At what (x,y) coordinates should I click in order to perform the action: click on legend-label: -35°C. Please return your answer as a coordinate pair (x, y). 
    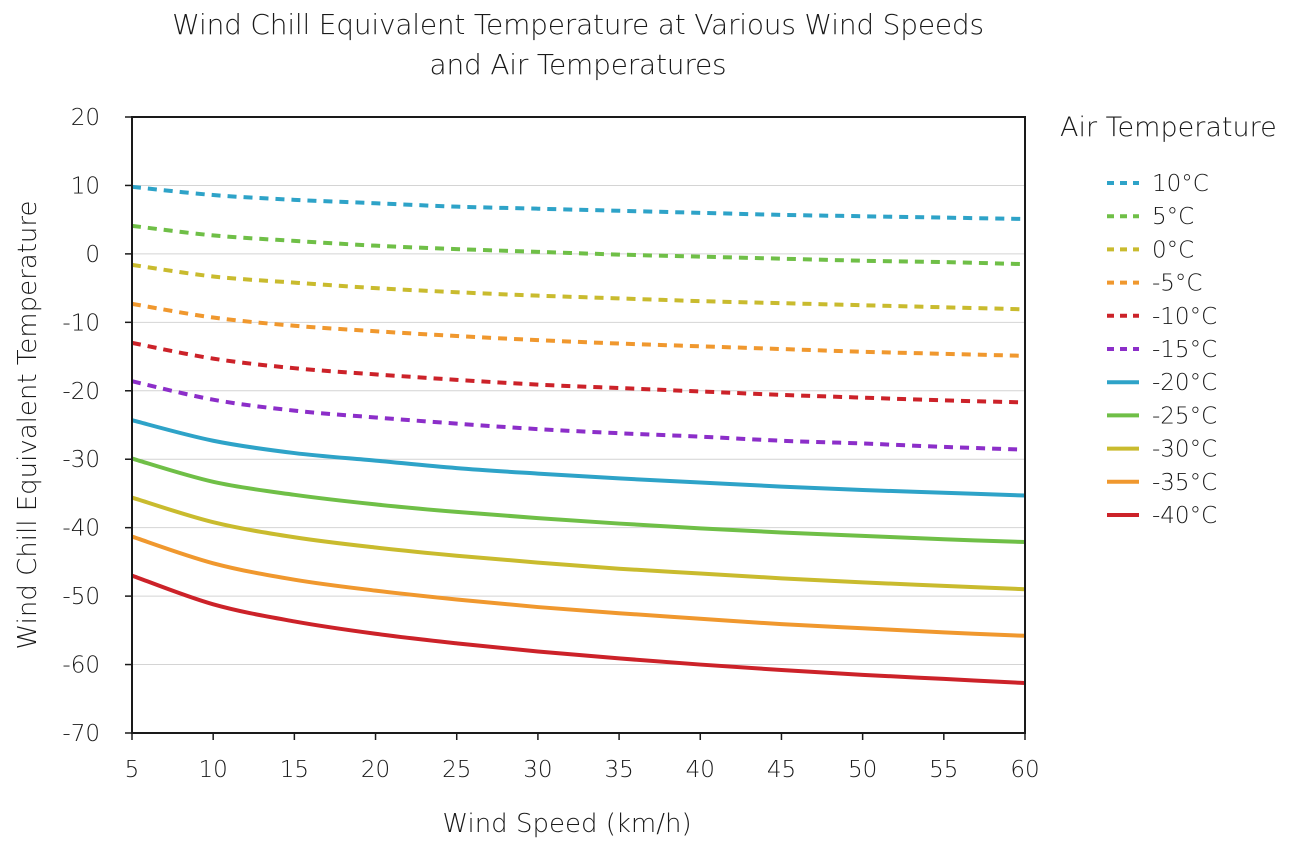
    Looking at the image, I should click on (1184, 483).